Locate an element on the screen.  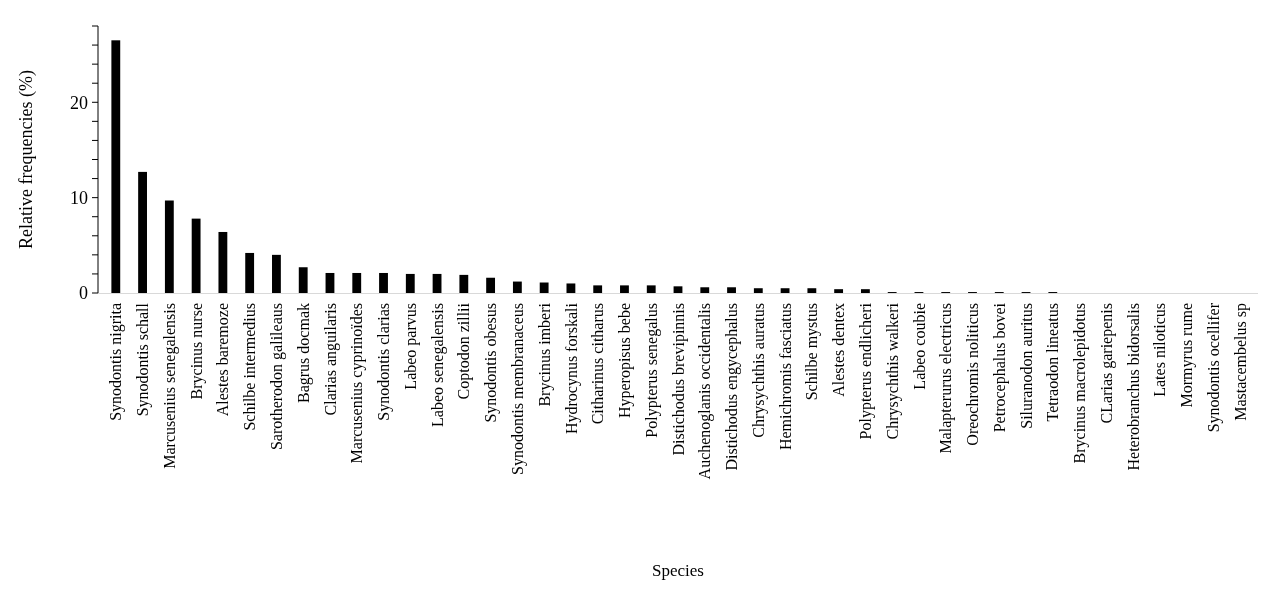
x-tick-label: Chrysychthis walkeri is located at coordinates (892, 371).